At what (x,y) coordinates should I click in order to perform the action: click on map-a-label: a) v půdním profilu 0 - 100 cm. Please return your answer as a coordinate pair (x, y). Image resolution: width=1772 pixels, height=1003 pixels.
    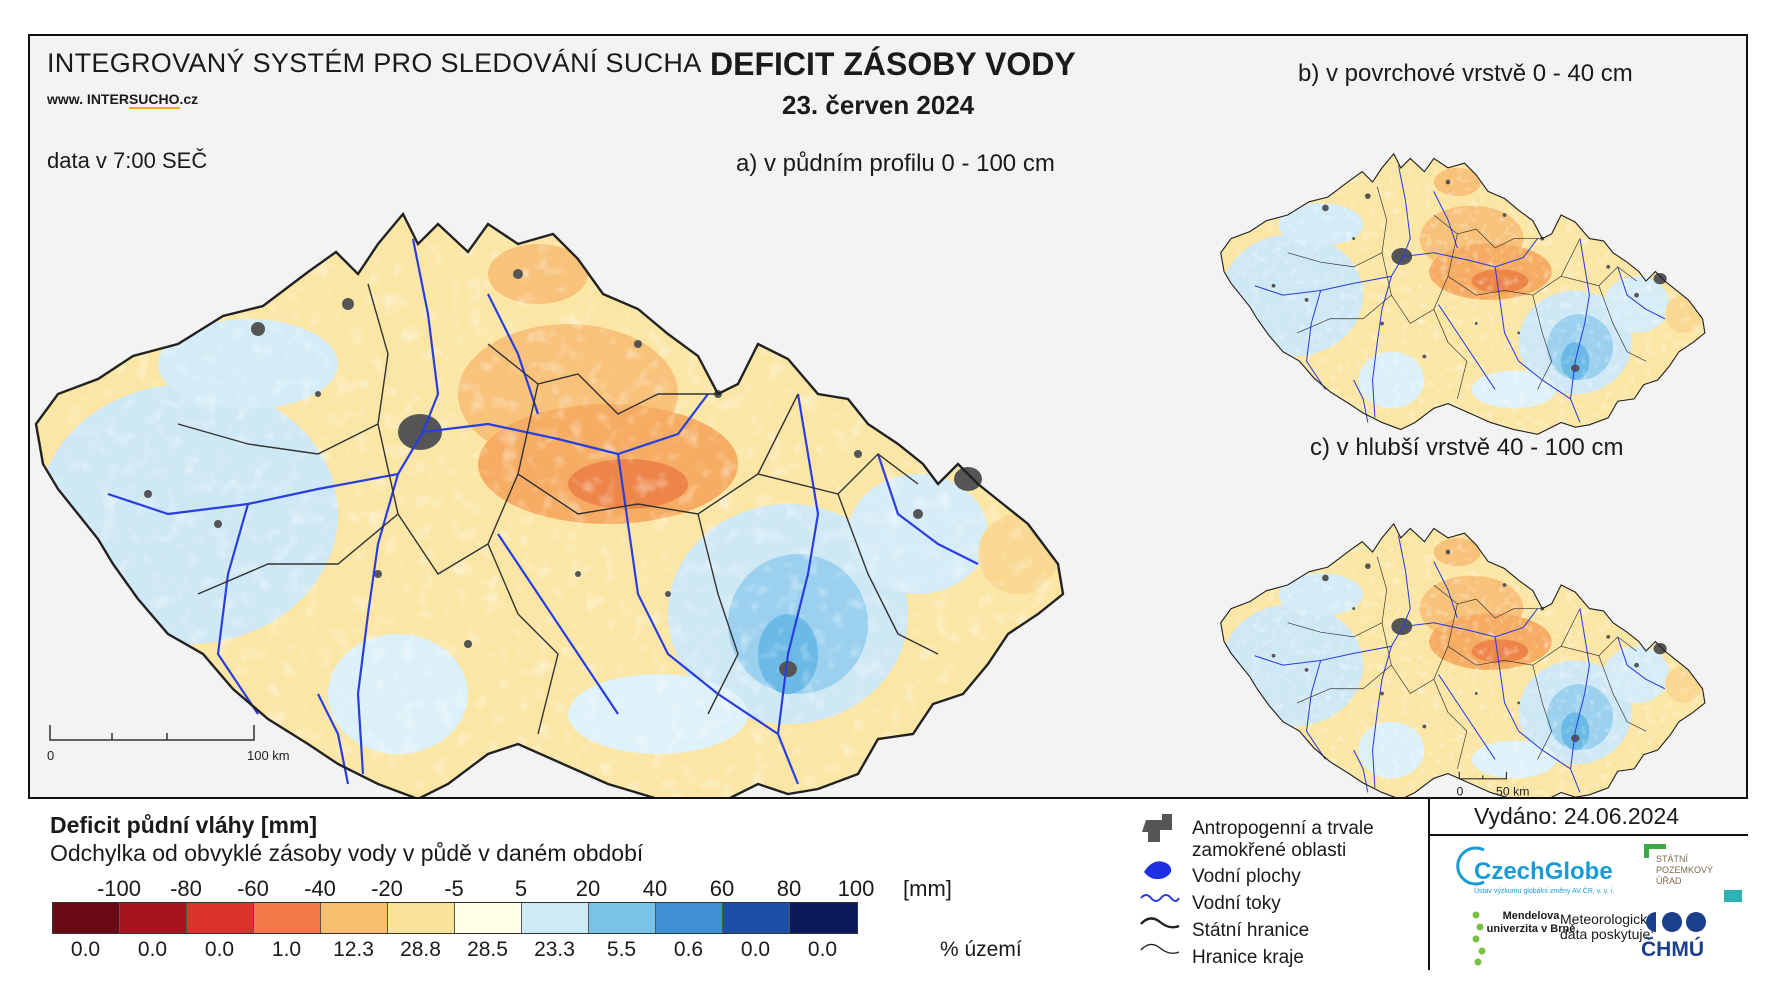
    Looking at the image, I should click on (895, 163).